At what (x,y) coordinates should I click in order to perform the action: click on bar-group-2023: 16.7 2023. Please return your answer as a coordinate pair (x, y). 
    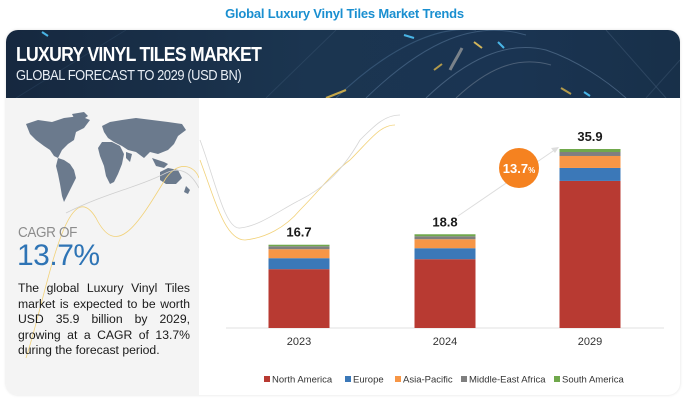
    Looking at the image, I should click on (299, 286).